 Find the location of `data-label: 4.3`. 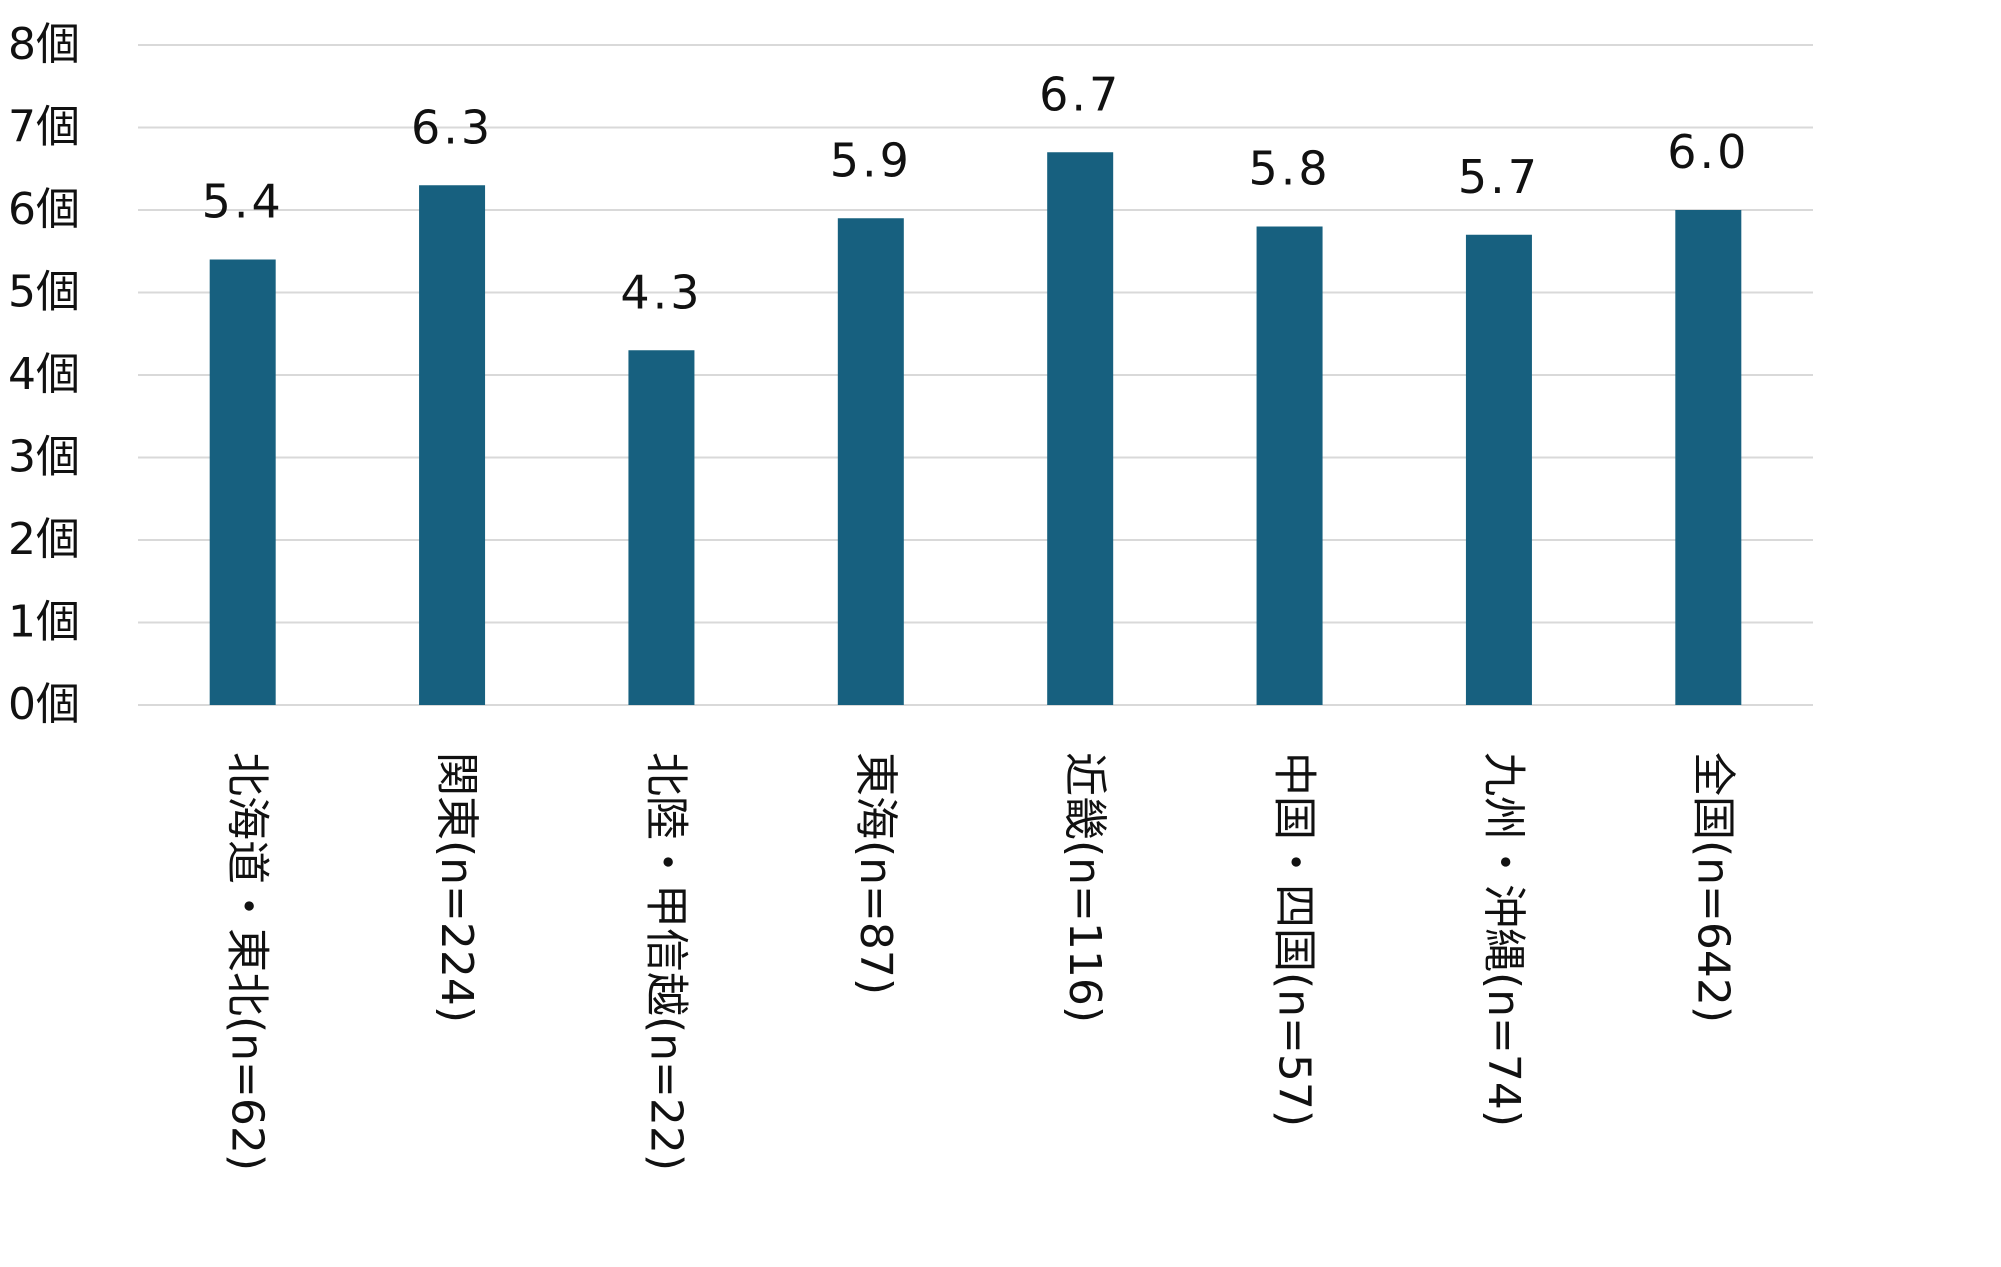

data-label: 4.3 is located at coordinates (661, 292).